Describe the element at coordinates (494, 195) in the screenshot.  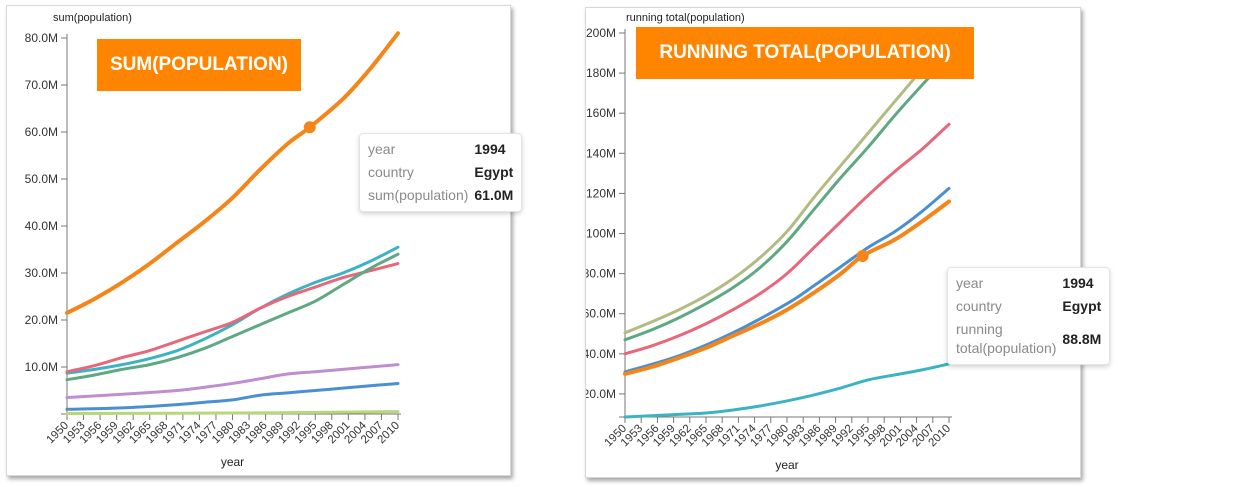
I see `tooltip-value: 61.0M` at that location.